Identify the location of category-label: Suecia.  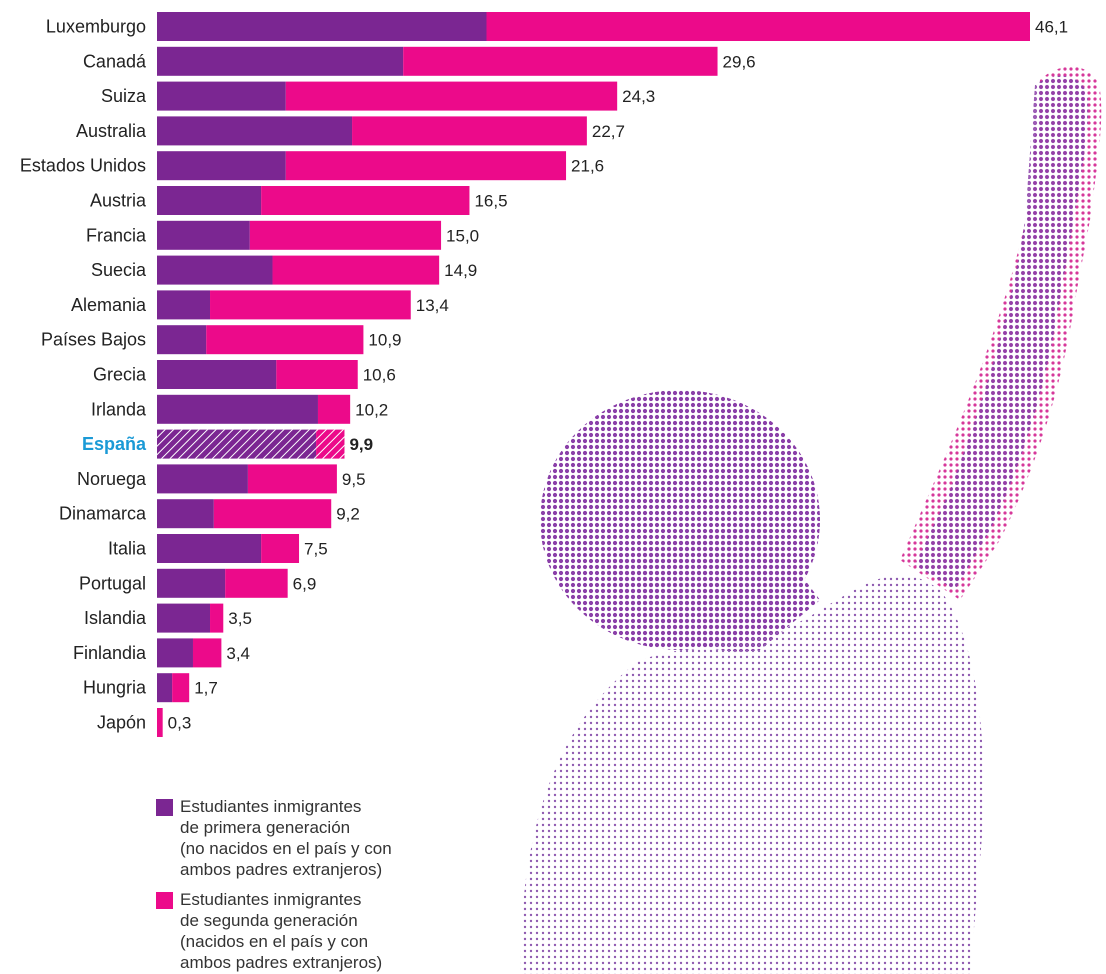
(119, 270).